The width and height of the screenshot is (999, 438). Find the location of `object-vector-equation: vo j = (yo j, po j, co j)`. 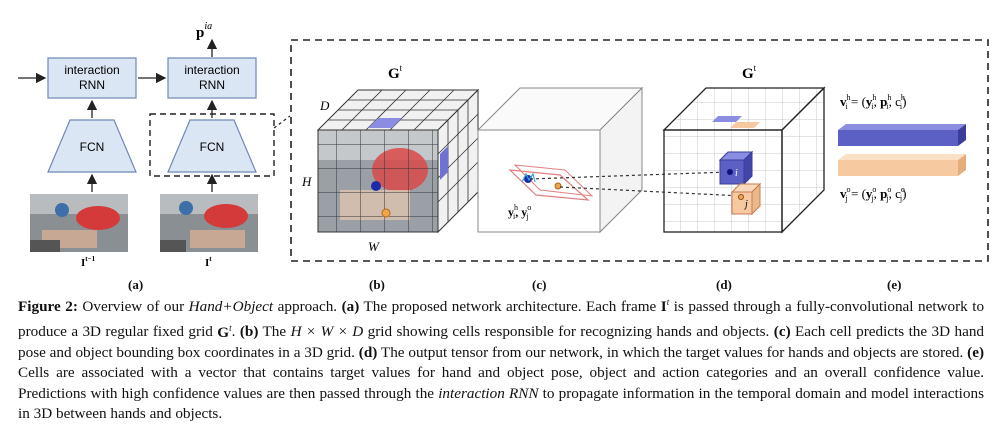

object-vector-equation: vo j = (yo j, po j, co j) is located at coordinates (873, 194).